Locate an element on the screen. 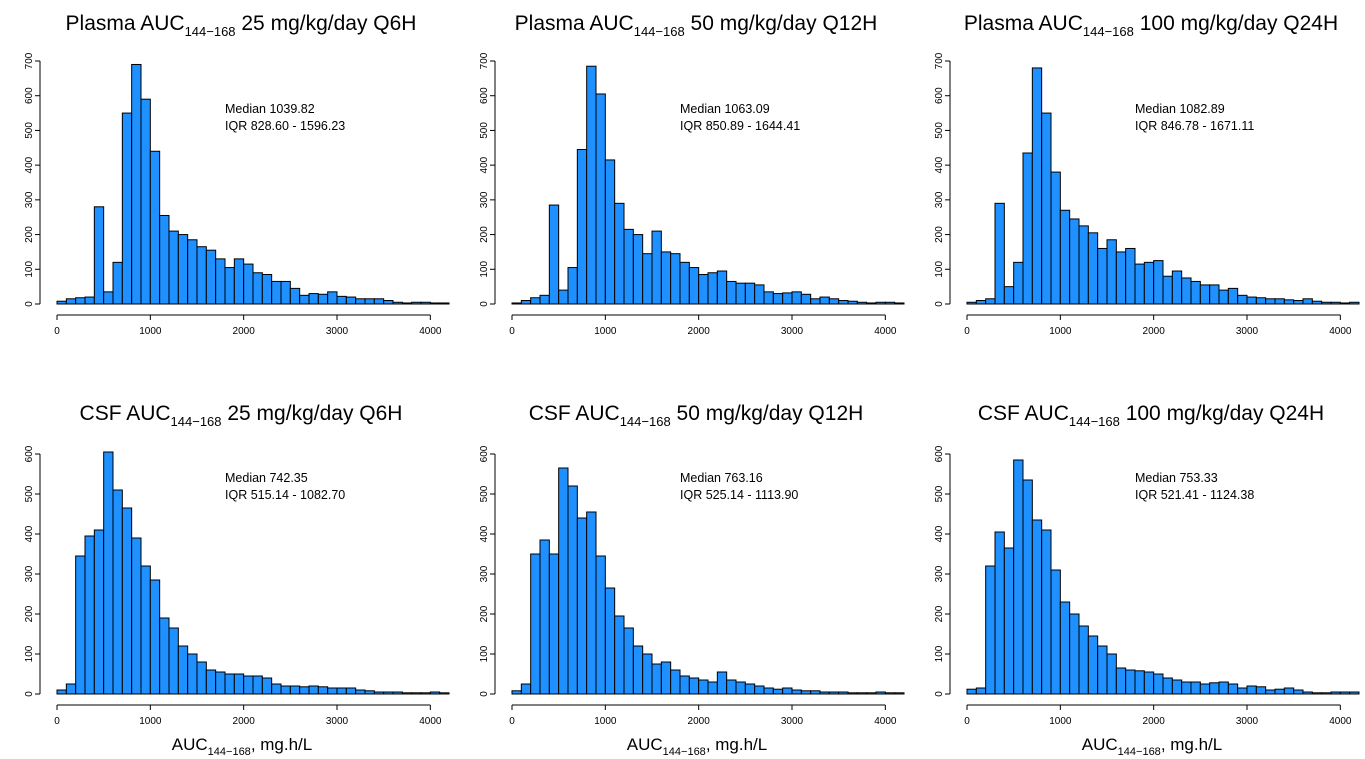 The height and width of the screenshot is (759, 1365). median-annotation: Median 742.35 is located at coordinates (266, 478).